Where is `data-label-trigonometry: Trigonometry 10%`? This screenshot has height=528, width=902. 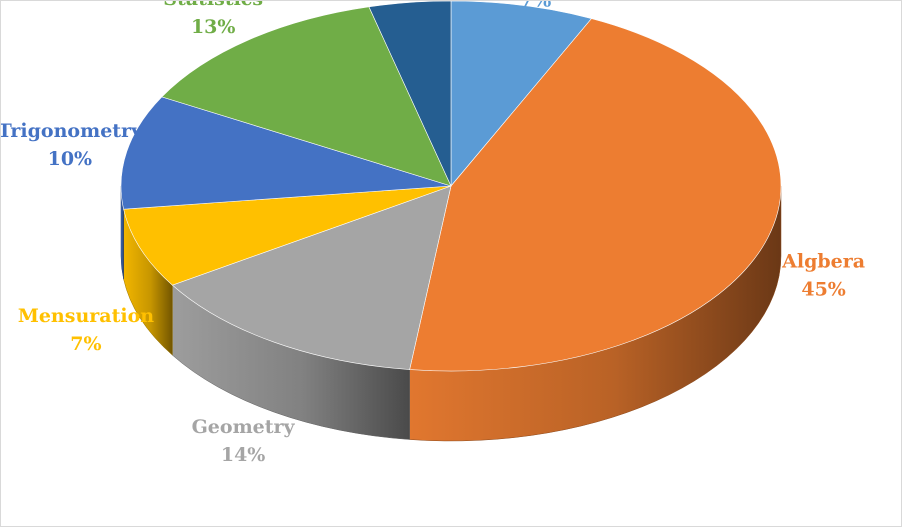 data-label-trigonometry: Trigonometry 10% is located at coordinates (72, 145).